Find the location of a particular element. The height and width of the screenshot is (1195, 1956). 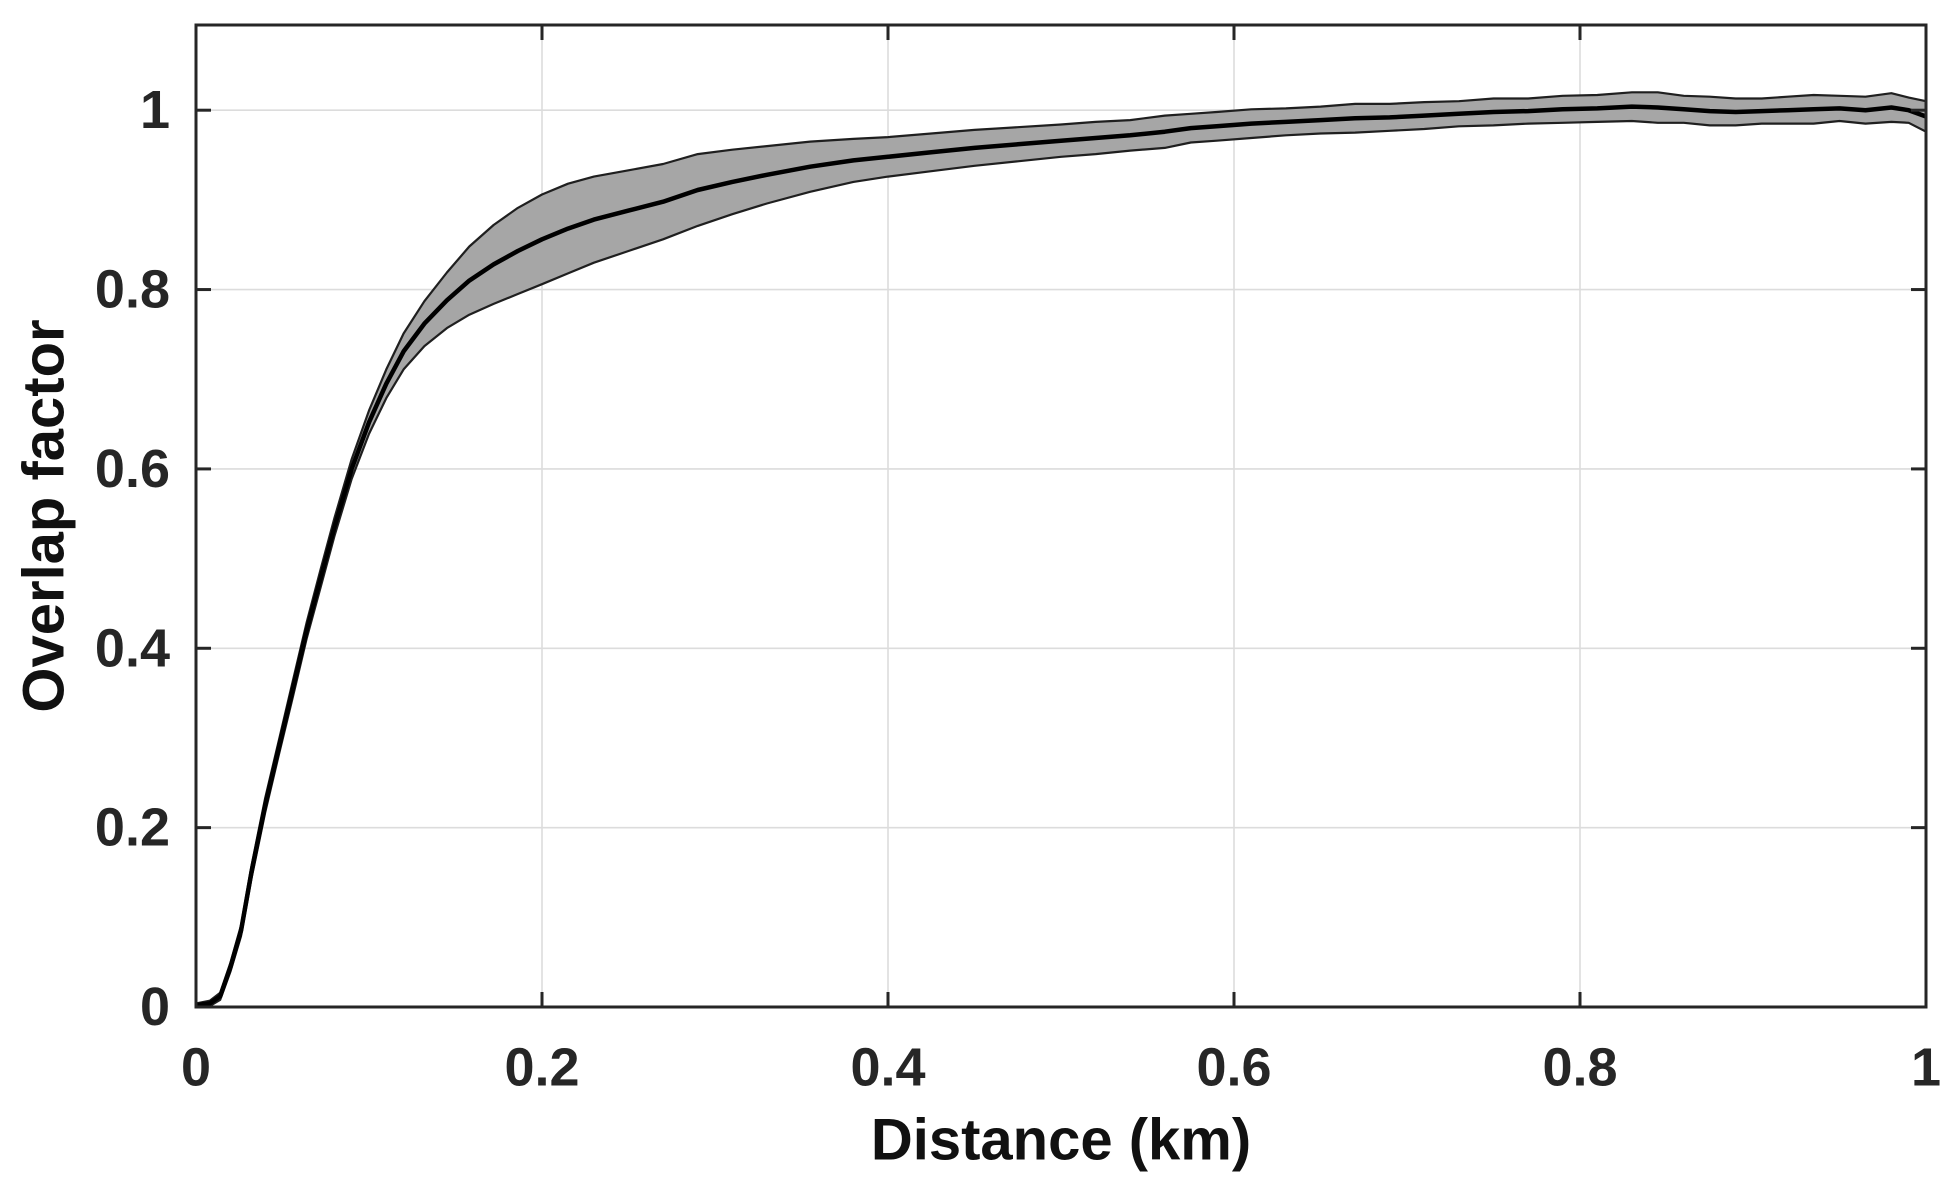

x-tick-label: 0.6 is located at coordinates (1233, 1067).